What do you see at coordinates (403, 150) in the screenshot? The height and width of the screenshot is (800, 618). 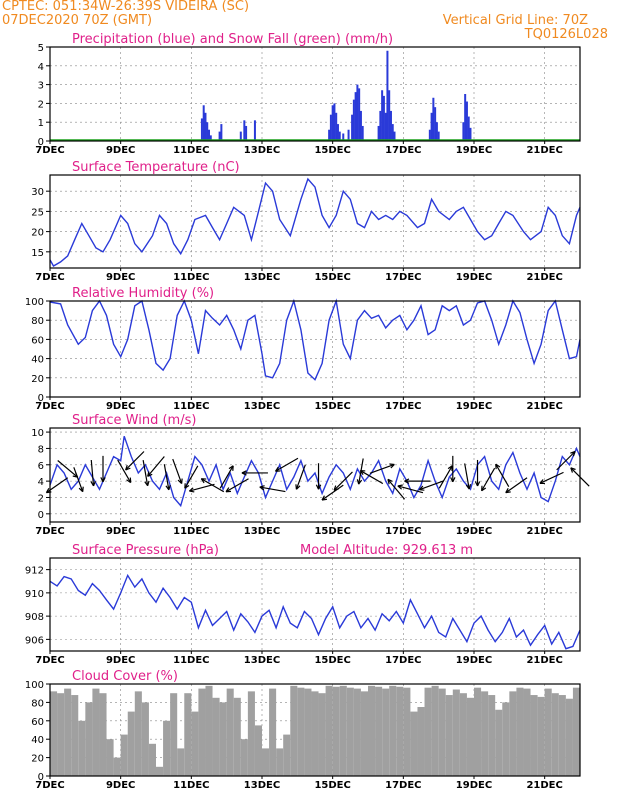 I see `x-tick-label: 17DEC` at bounding box center [403, 150].